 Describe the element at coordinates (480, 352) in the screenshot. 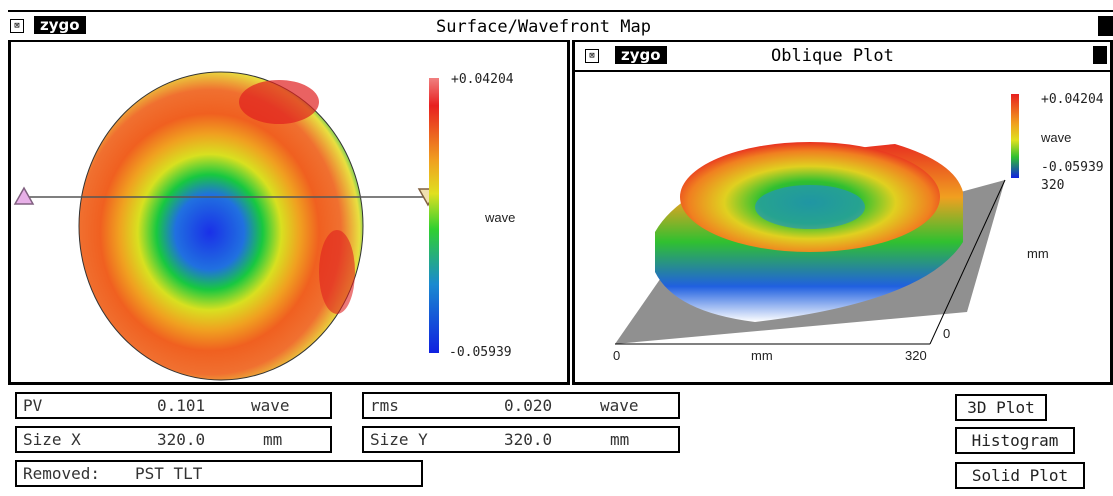

I see `map-colorbar-min: -0.05939` at that location.